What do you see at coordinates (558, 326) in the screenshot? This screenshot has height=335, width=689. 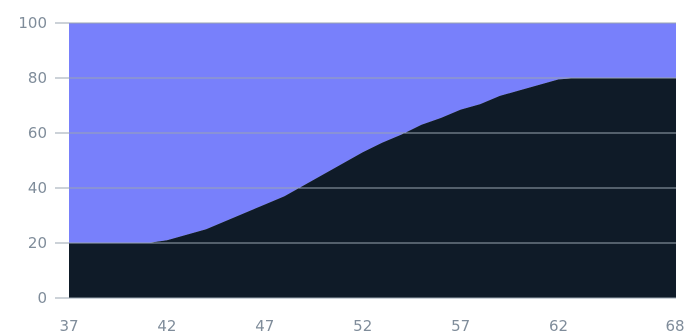 I see `x-tick-label: 62` at bounding box center [558, 326].